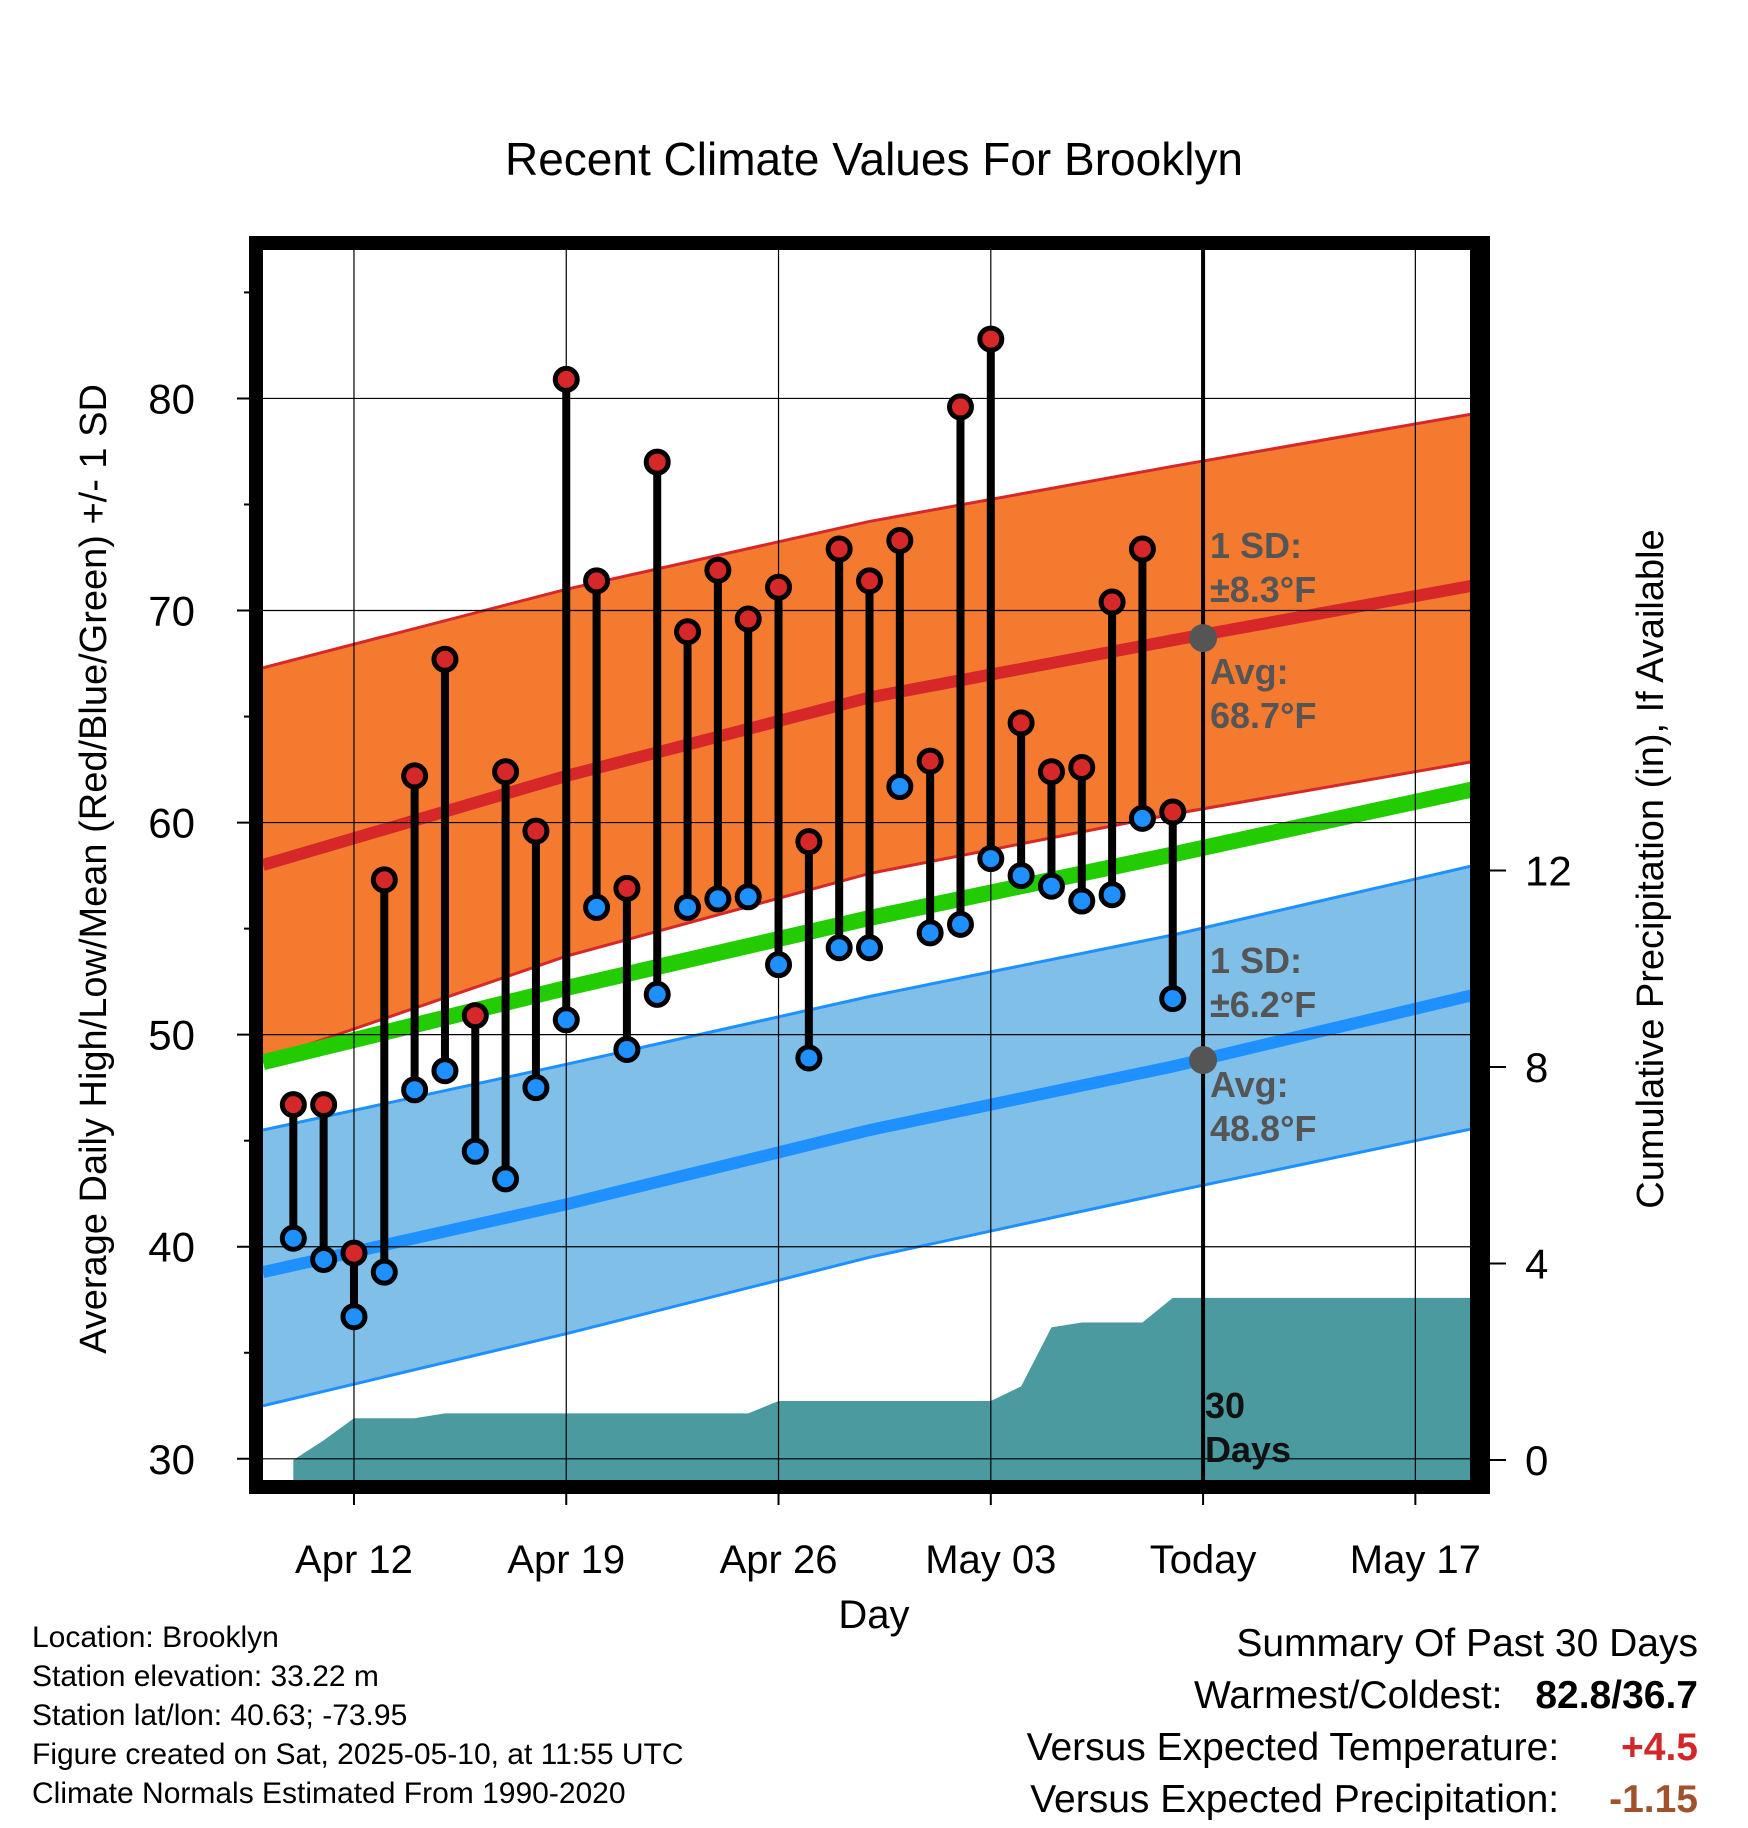 The width and height of the screenshot is (1748, 1828). I want to click on normals-text: Climate Normals Estimated From 1990-2020, so click(329, 1793).